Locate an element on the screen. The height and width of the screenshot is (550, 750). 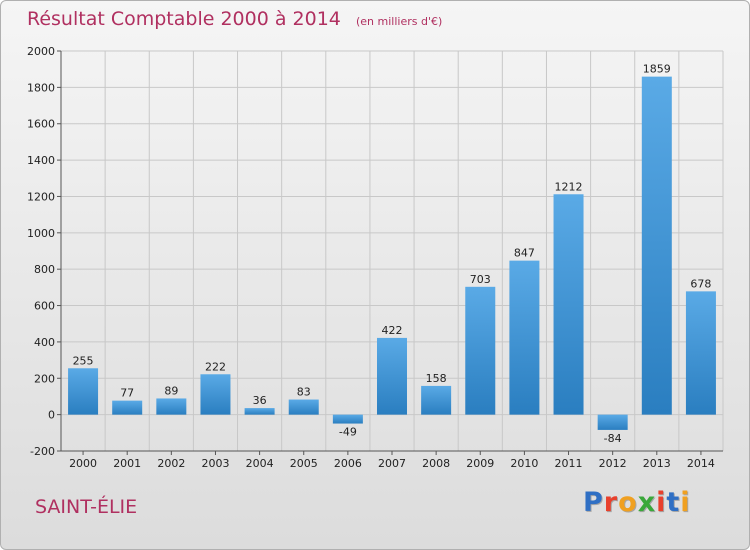
logo-letter: x is located at coordinates (647, 502).